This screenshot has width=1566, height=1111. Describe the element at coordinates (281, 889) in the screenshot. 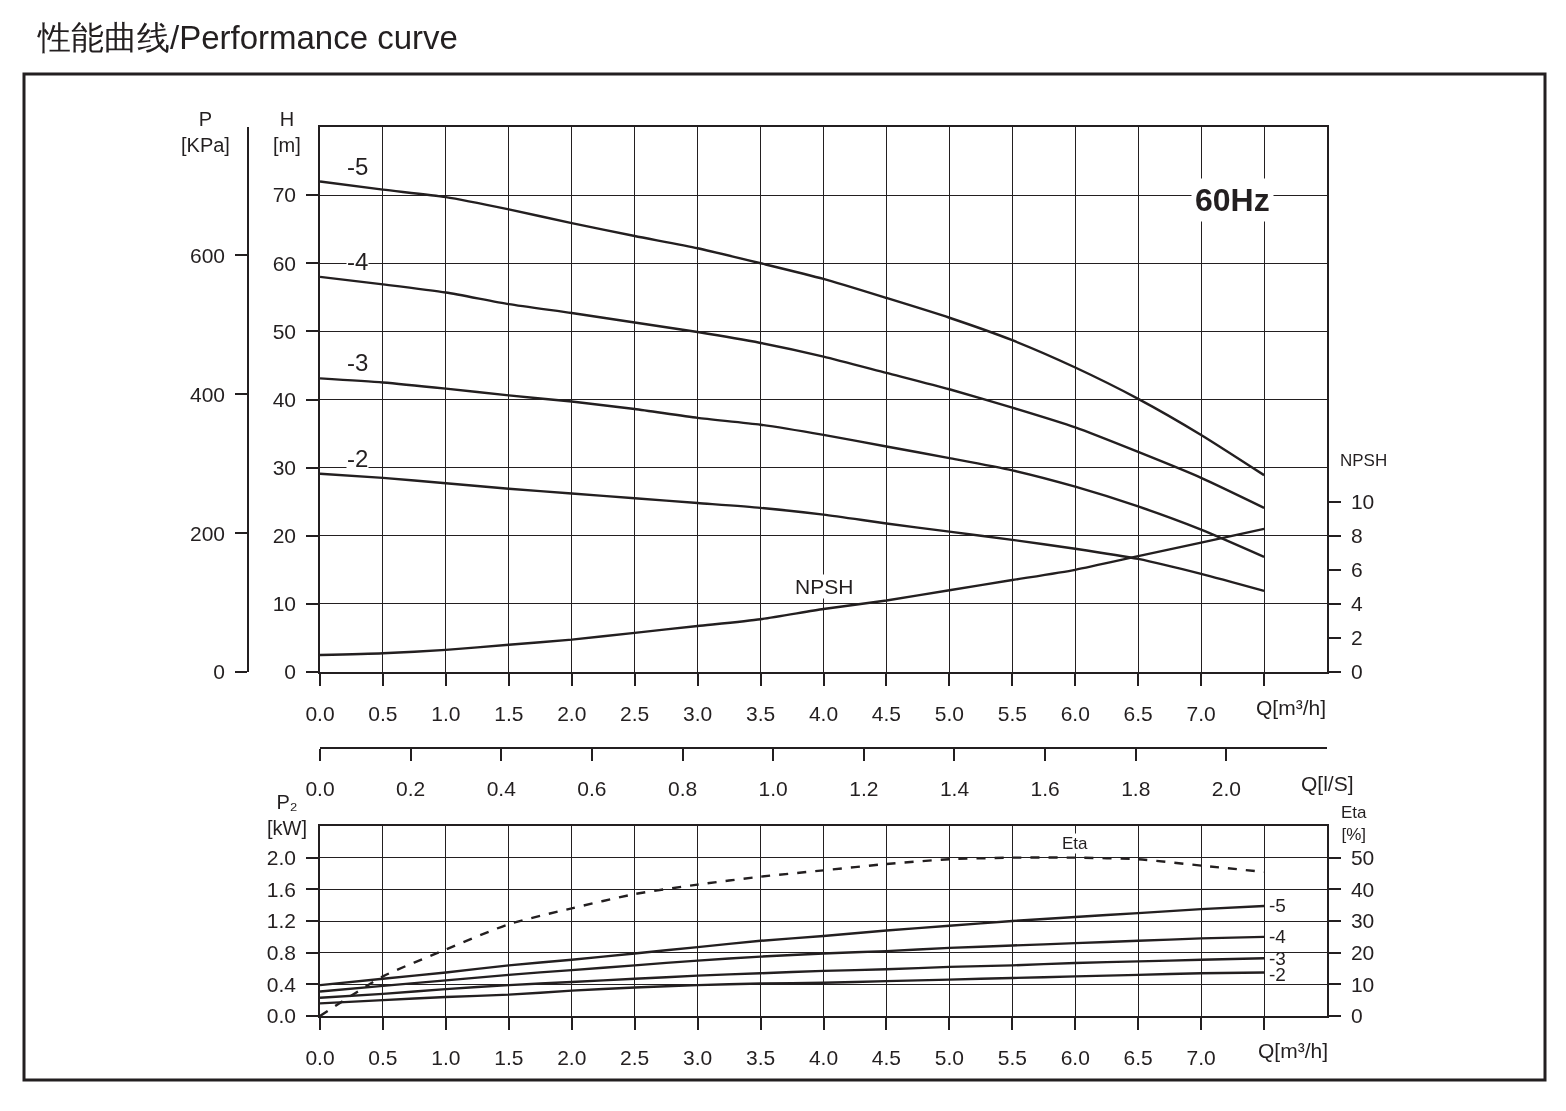

I see `y-tick-label: 1.6` at that location.